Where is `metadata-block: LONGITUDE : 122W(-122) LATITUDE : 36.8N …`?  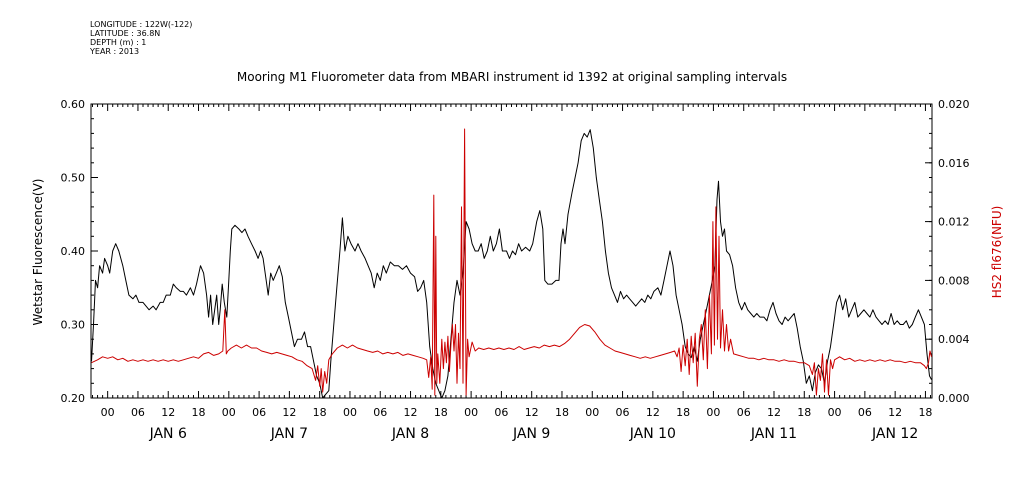
metadata-block: LONGITUDE : 122W(-122) LATITUDE : 36.8N … is located at coordinates (141, 38).